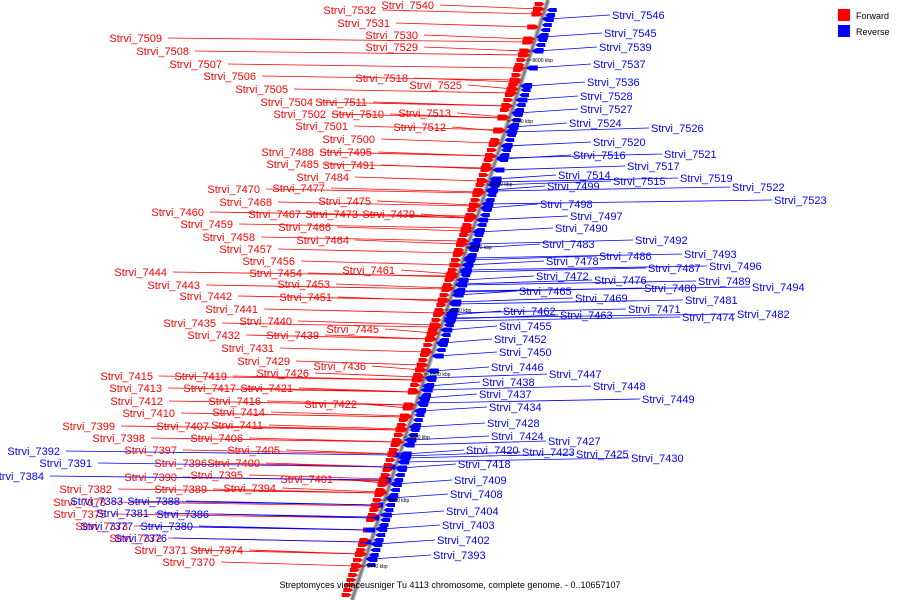 Image resolution: width=900 pixels, height=600 pixels. What do you see at coordinates (758, 188) in the screenshot?
I see `gene-label: Strvi_7522` at bounding box center [758, 188].